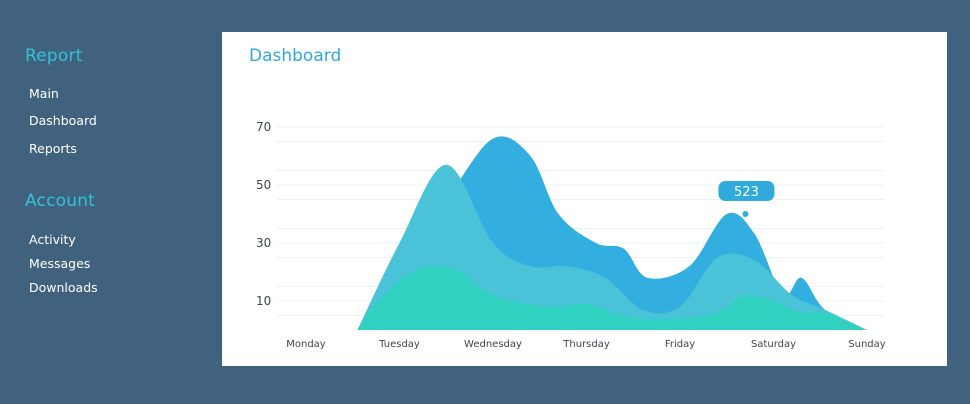 The width and height of the screenshot is (970, 404). Describe the element at coordinates (295, 56) in the screenshot. I see `panel-title: Dashboard` at that location.